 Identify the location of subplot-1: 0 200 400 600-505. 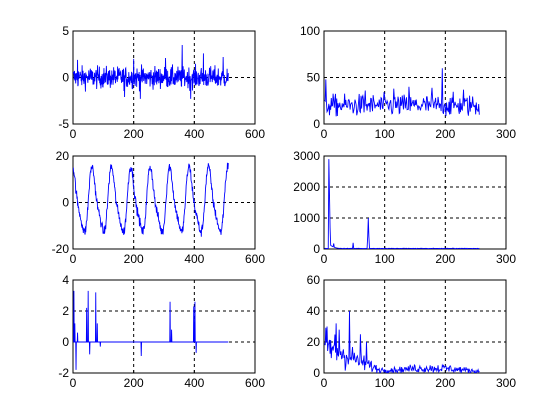
(161, 82).